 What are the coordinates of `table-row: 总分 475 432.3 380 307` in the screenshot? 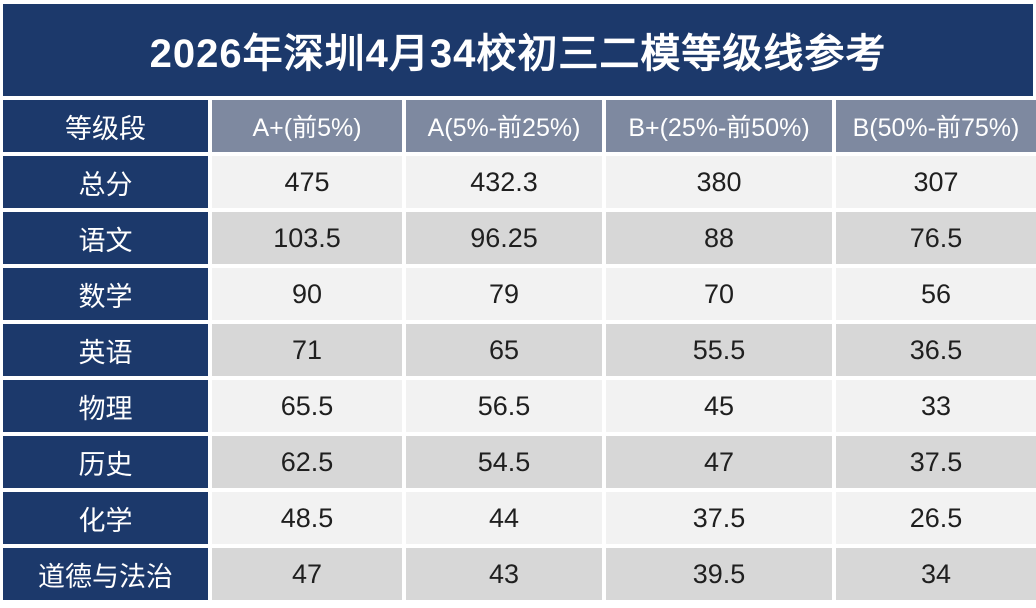 It's located at (519, 182).